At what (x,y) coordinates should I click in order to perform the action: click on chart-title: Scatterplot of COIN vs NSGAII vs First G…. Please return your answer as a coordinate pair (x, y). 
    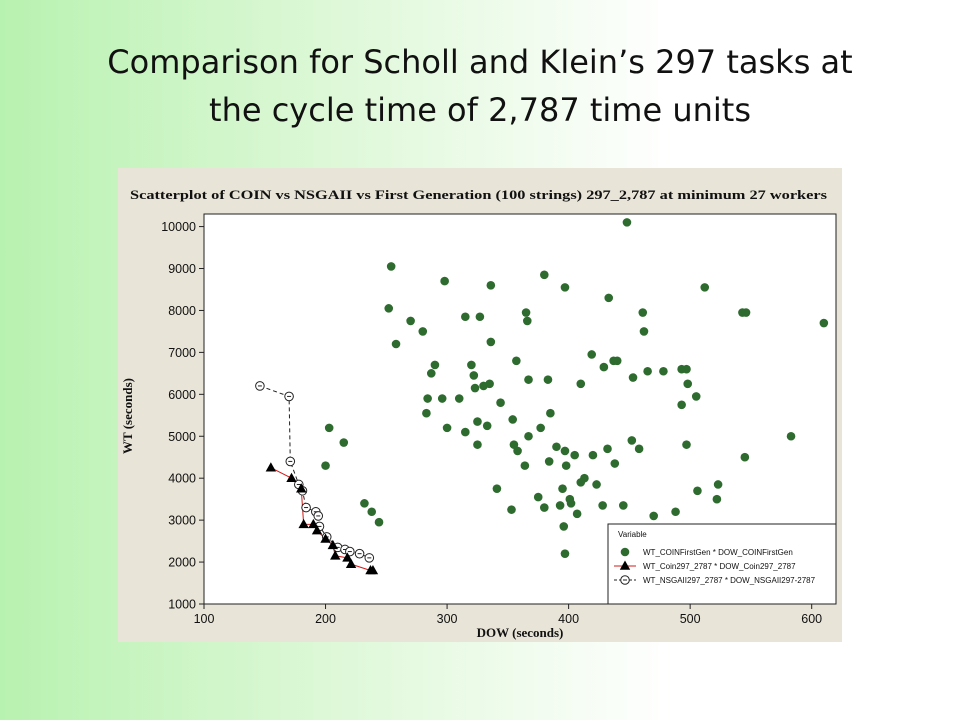
    Looking at the image, I should click on (478, 194).